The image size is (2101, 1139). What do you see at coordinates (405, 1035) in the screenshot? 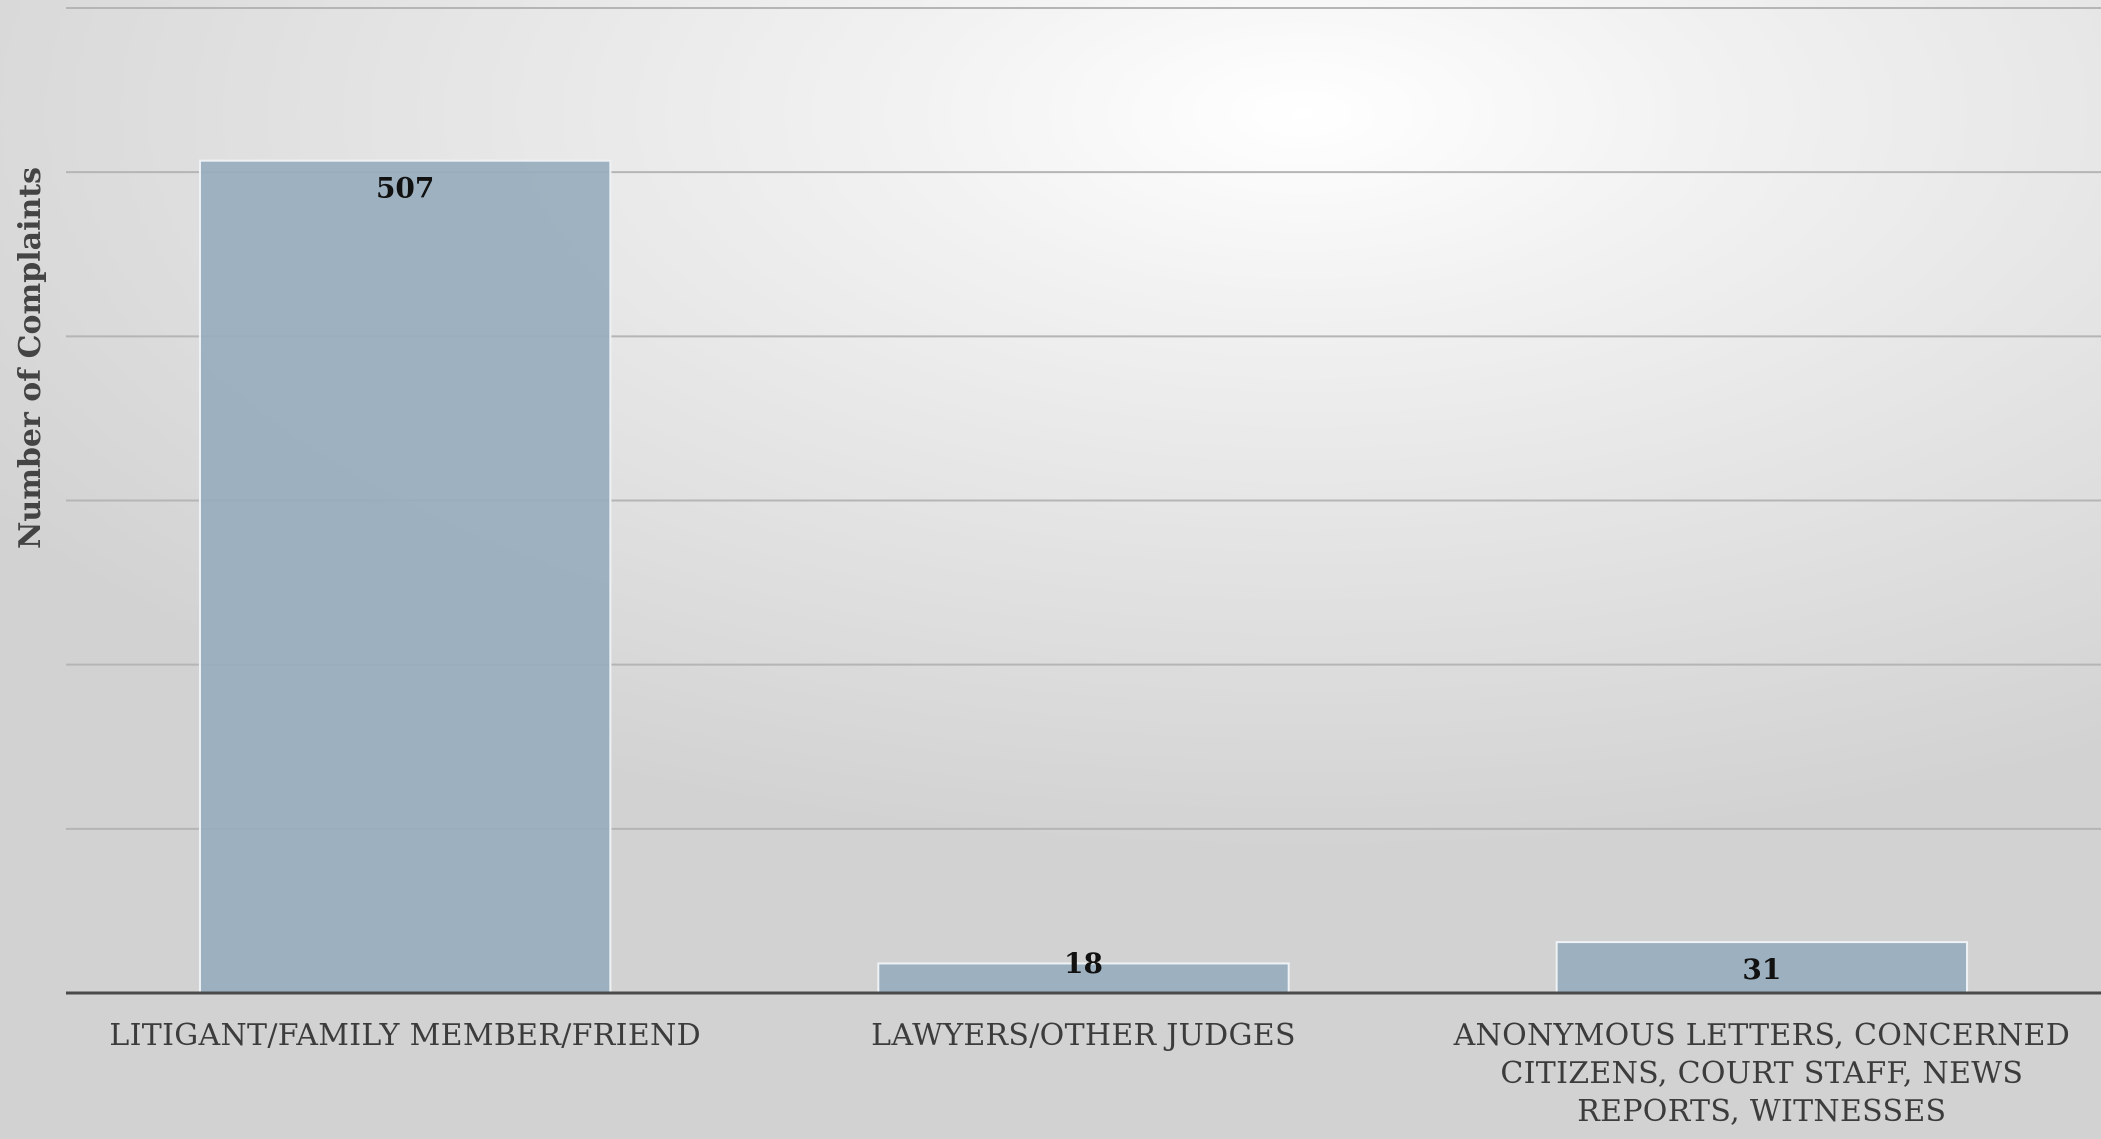
I see `x-tick-label: LITIGANT/FAMILY MEMBER/FRIEND` at bounding box center [405, 1035].